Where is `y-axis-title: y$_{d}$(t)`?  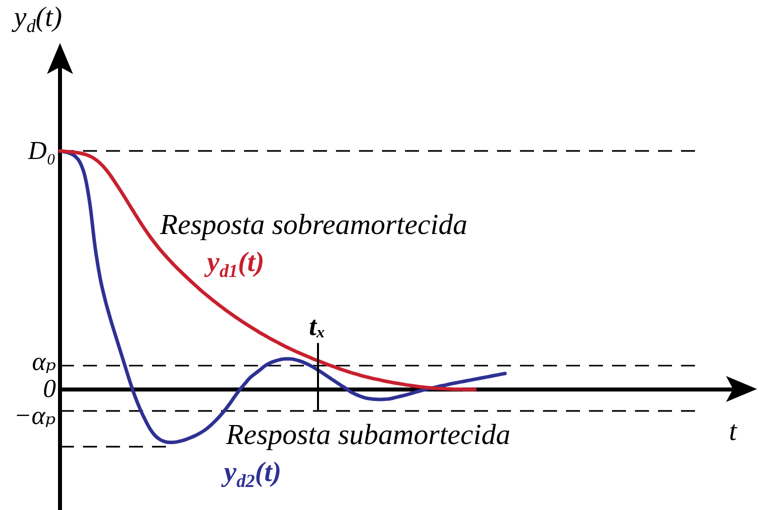
y-axis-title: y$_{d}$(t) is located at coordinates (38, 19).